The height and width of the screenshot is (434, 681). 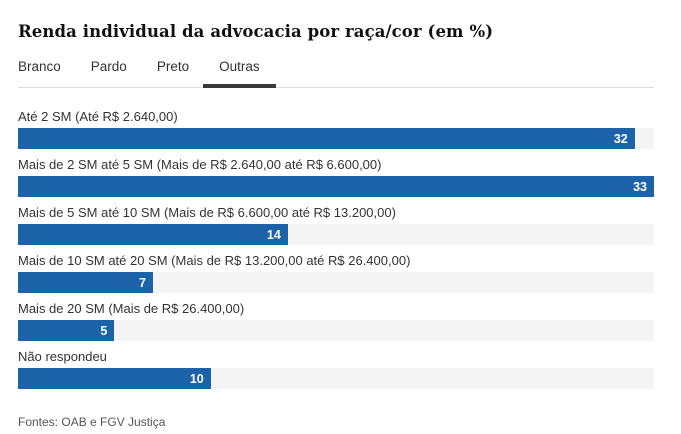 What do you see at coordinates (196, 378) in the screenshot?
I see `bar-value-label: 10` at bounding box center [196, 378].